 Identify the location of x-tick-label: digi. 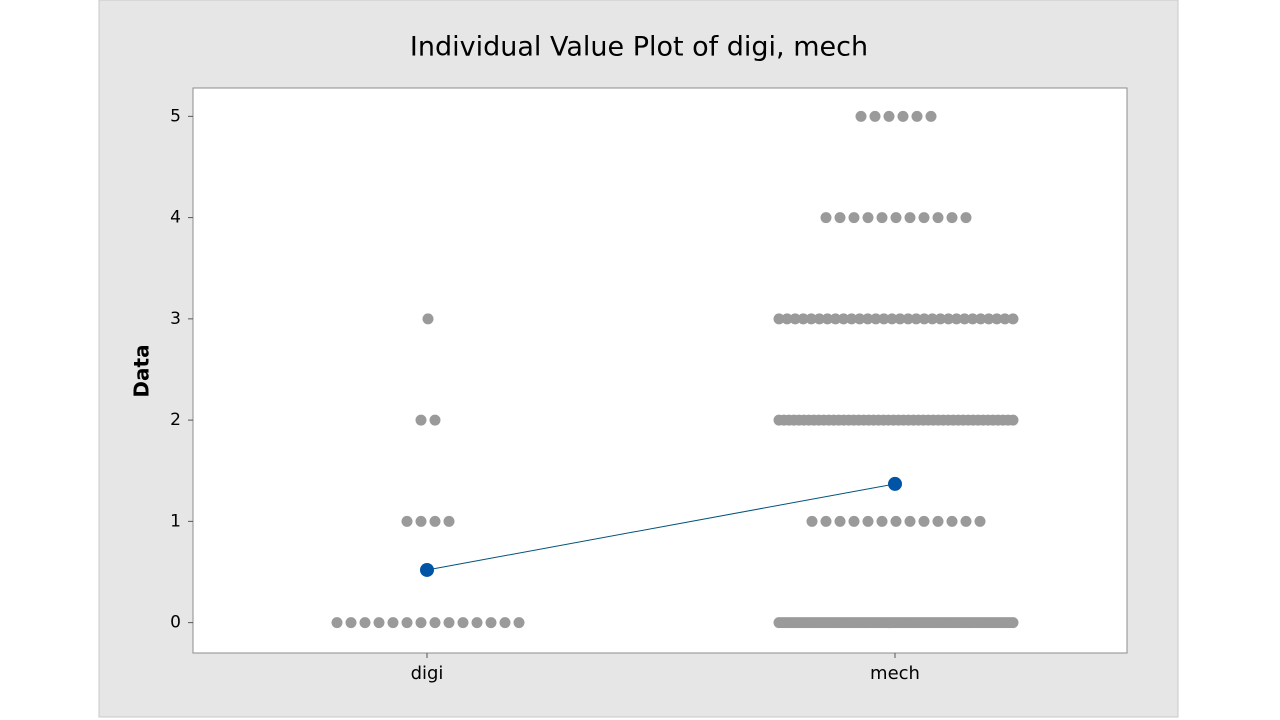
(427, 673).